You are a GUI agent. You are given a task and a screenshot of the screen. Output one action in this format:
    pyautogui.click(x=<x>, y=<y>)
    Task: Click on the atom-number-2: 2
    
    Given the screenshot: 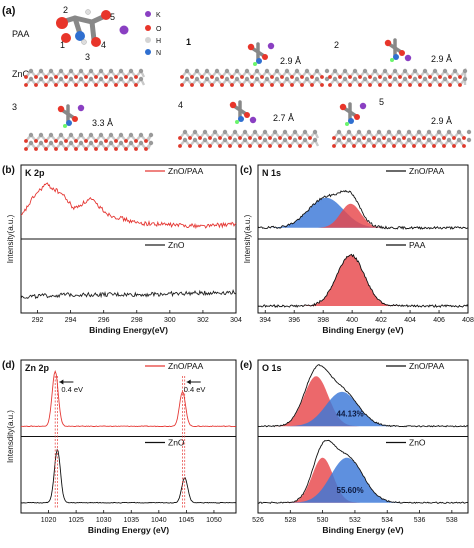 What is the action you would take?
    pyautogui.click(x=65, y=10)
    